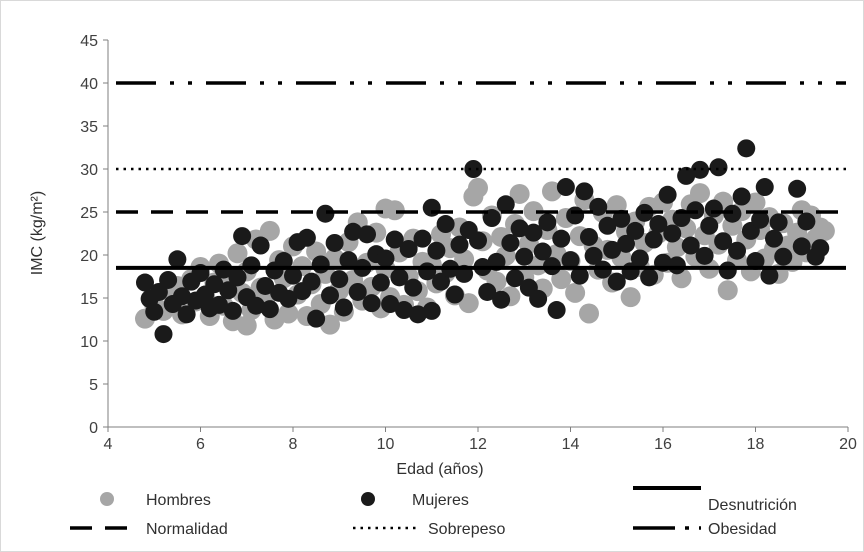 Image resolution: width=864 pixels, height=552 pixels. What do you see at coordinates (848, 444) in the screenshot?
I see `x-tick-label: 20` at bounding box center [848, 444].